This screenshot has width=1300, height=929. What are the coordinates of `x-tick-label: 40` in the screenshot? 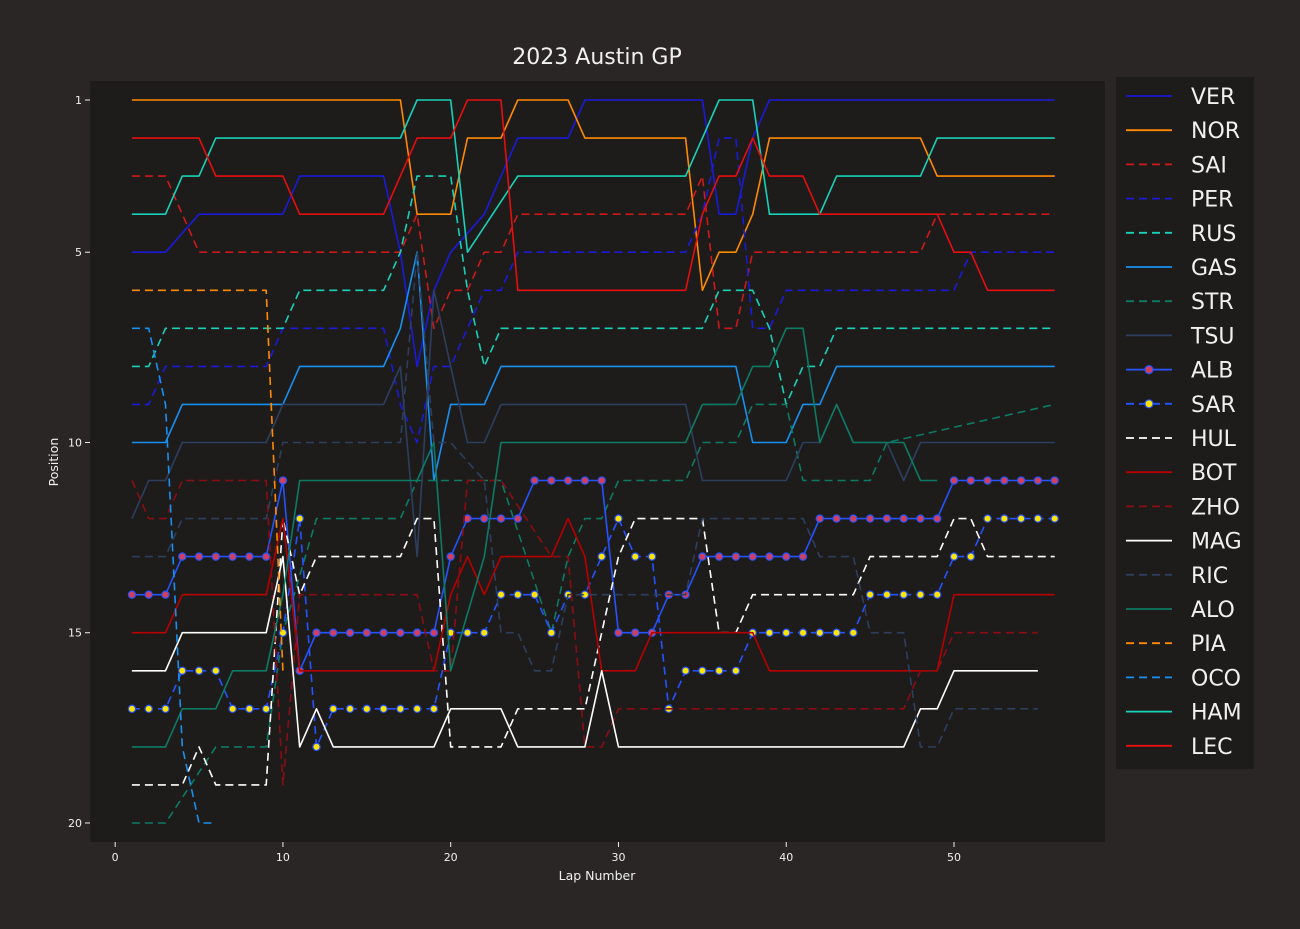 It's located at (786, 857).